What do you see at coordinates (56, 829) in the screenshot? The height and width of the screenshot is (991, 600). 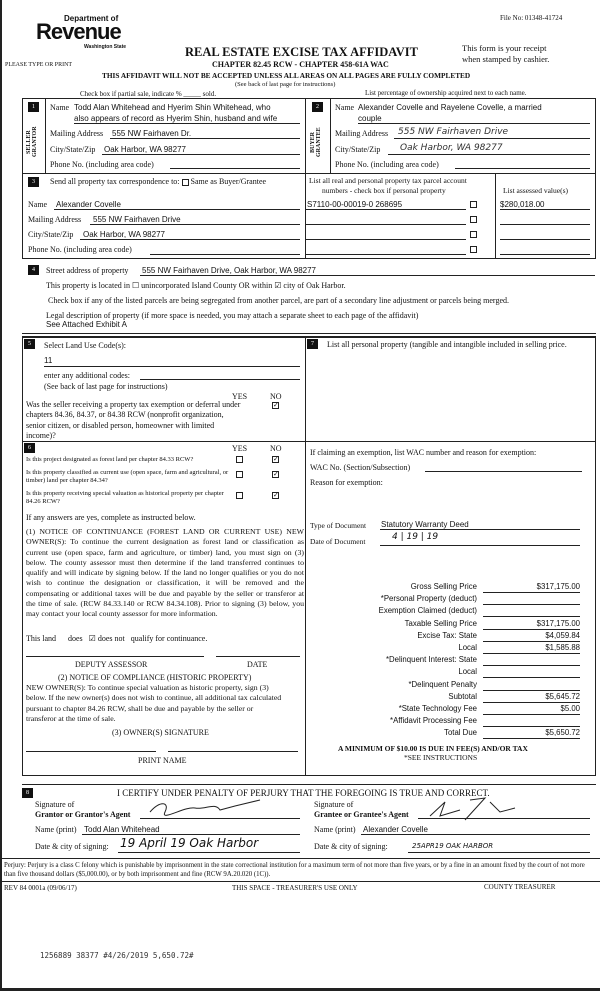 I see `grantor-name-label: Name (print)` at bounding box center [56, 829].